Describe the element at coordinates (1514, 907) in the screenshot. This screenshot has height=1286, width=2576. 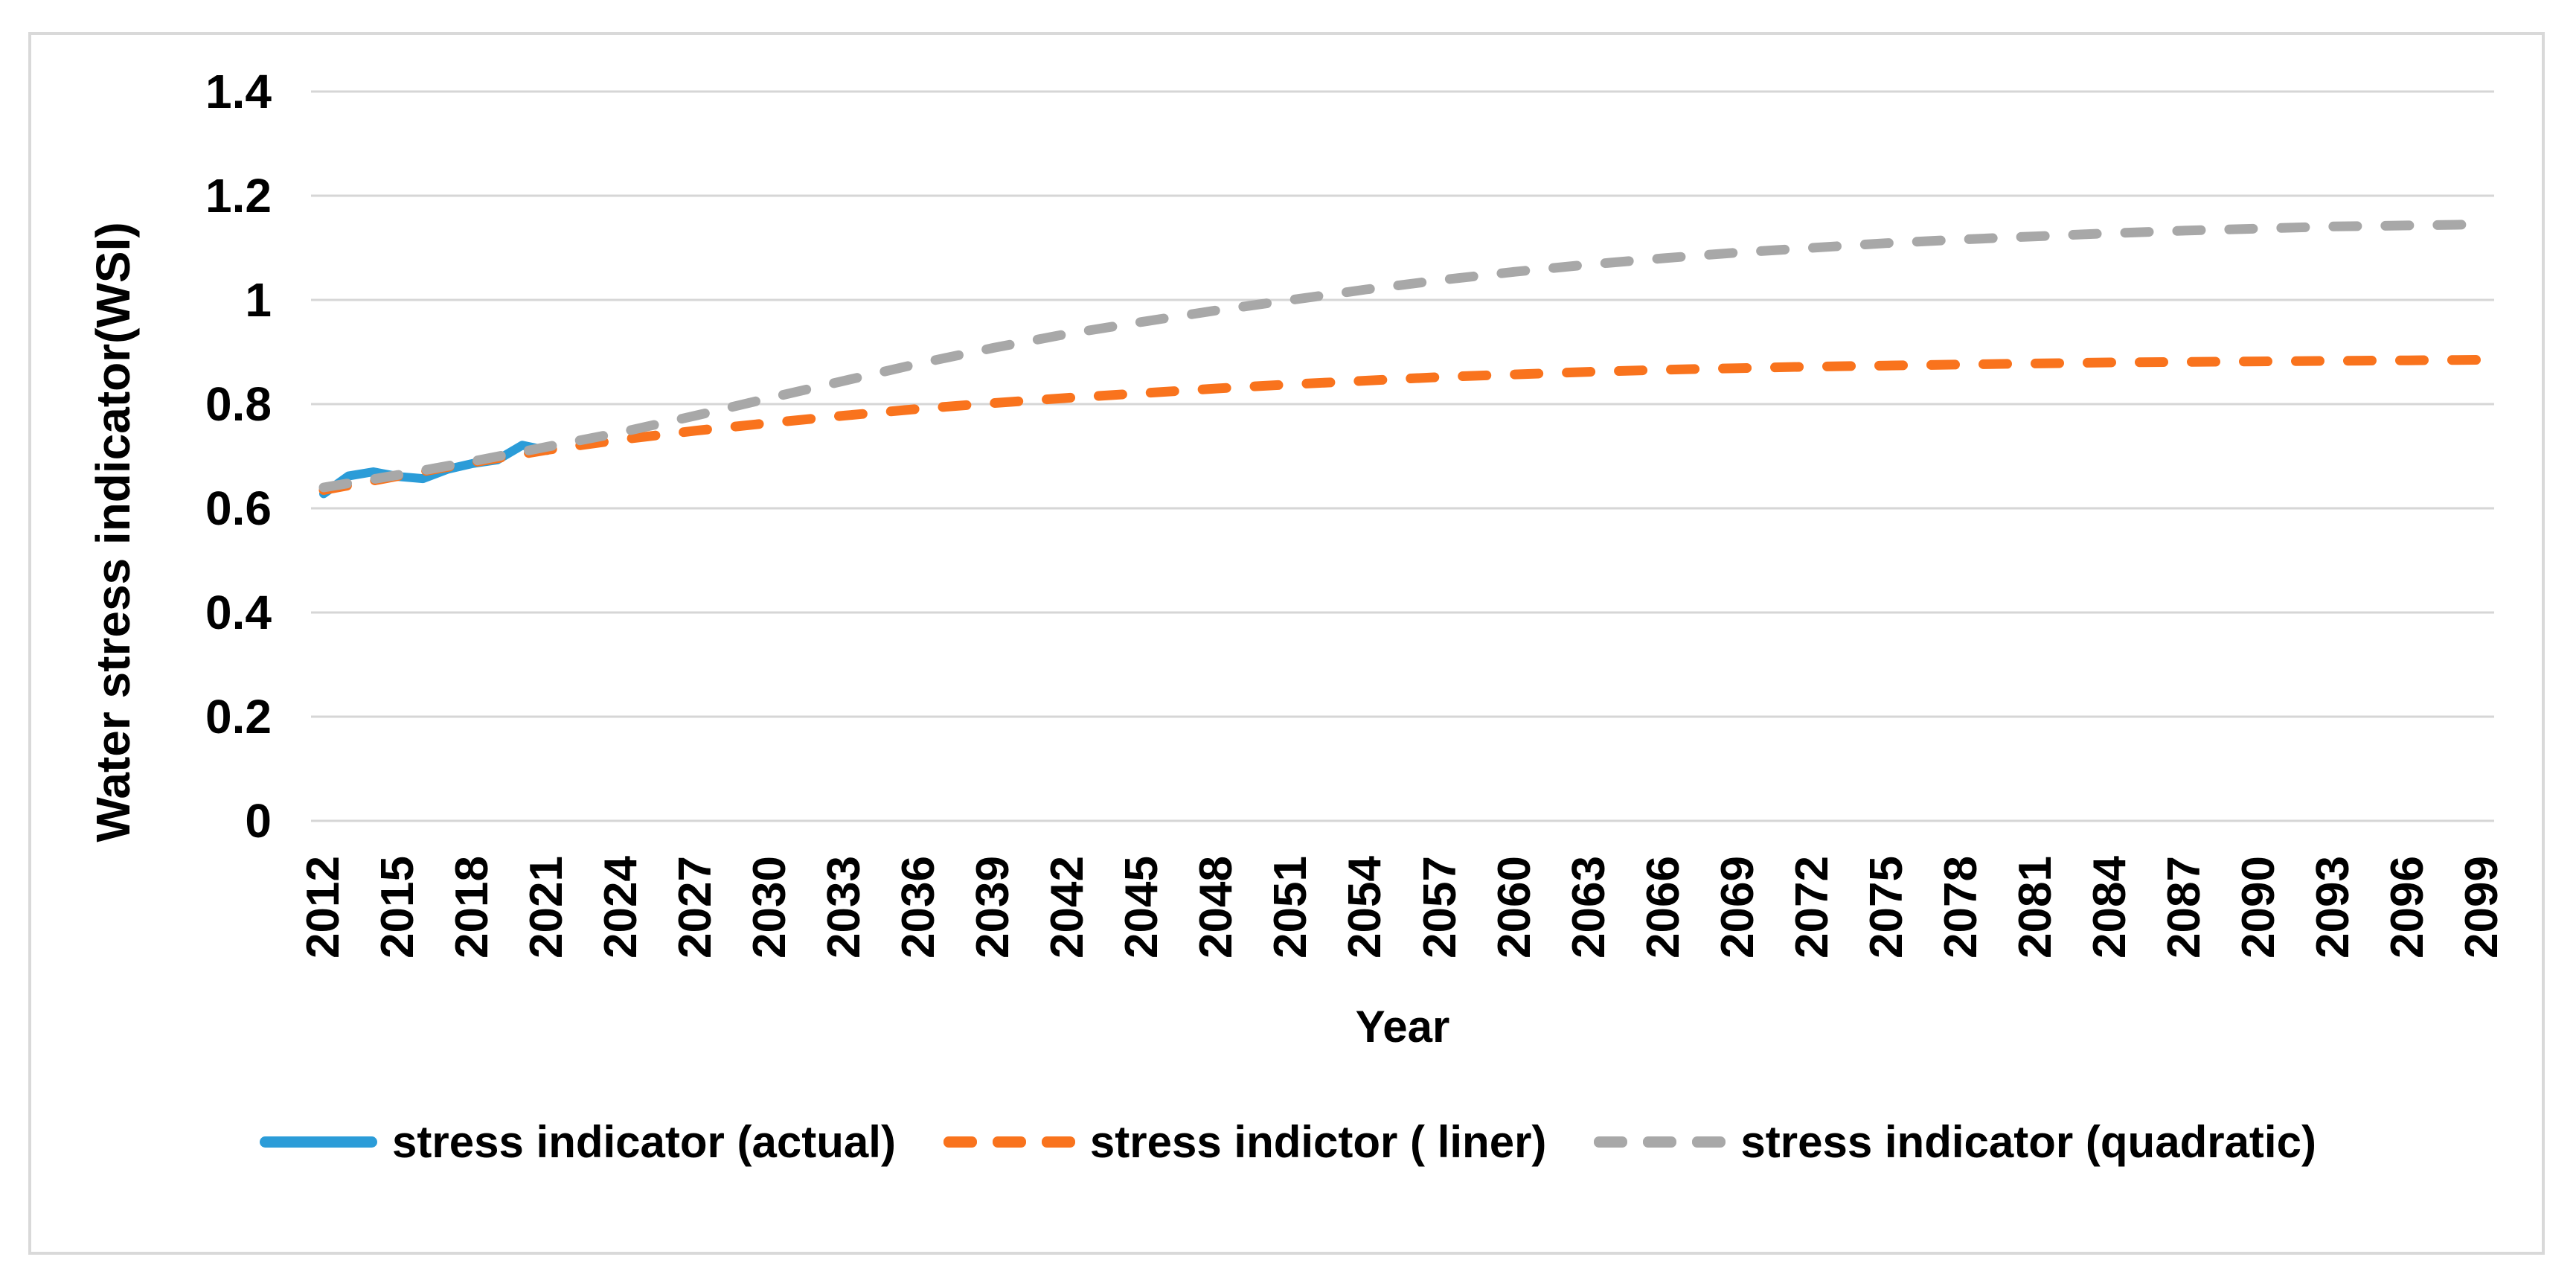
I see `x-tick-label: 2060` at that location.